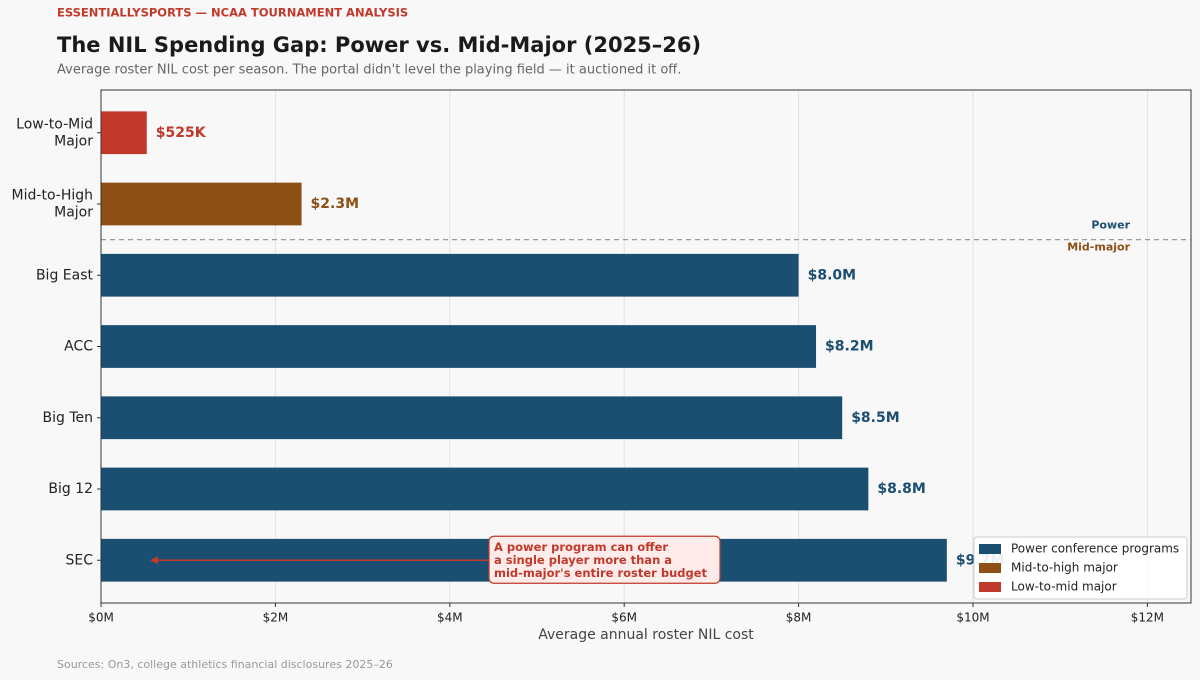 The width and height of the screenshot is (1200, 680). I want to click on divider-label: Power, so click(1110, 225).